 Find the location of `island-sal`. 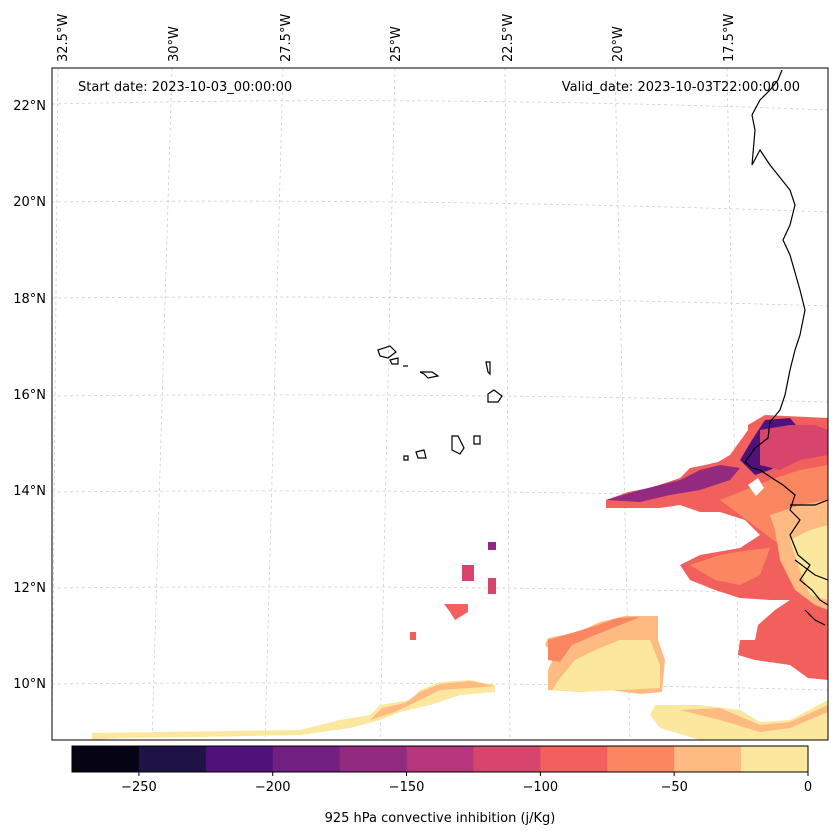

island-sal is located at coordinates (488, 368).